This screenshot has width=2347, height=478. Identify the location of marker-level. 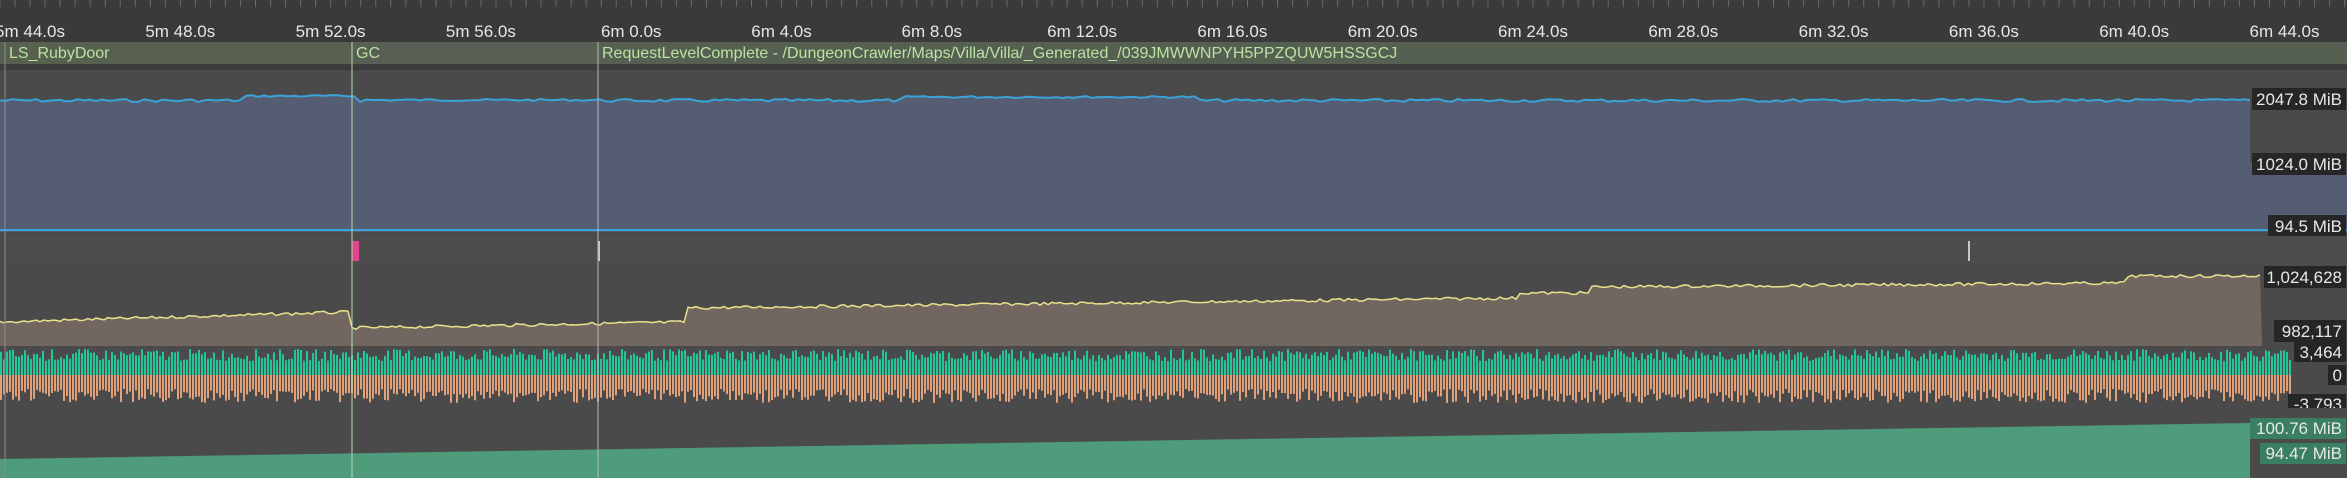
(599, 251).